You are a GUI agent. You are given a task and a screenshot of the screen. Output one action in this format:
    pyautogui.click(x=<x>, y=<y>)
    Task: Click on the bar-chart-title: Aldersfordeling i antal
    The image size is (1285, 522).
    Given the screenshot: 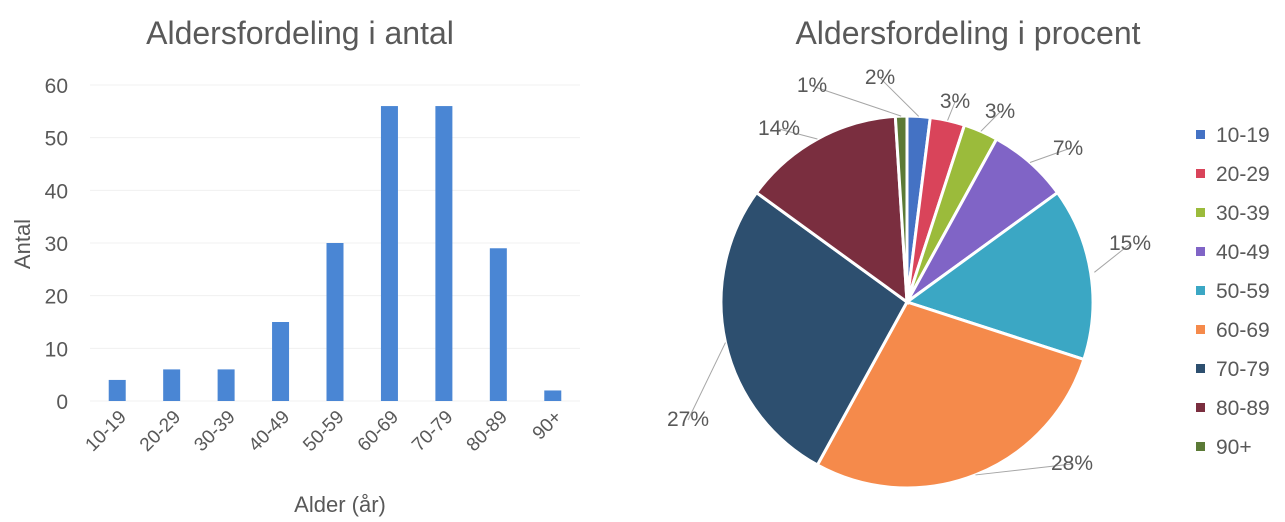 What is the action you would take?
    pyautogui.click(x=300, y=33)
    